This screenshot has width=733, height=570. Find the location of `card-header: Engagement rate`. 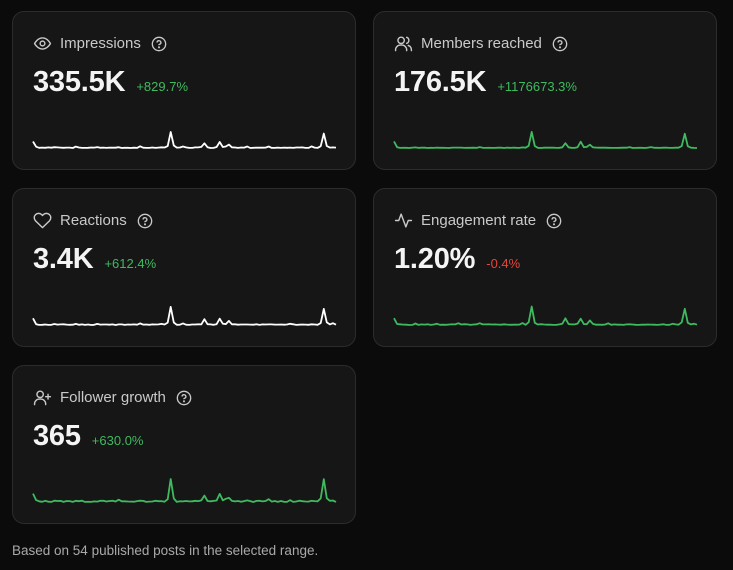

card-header: Engagement rate is located at coordinates (478, 220).